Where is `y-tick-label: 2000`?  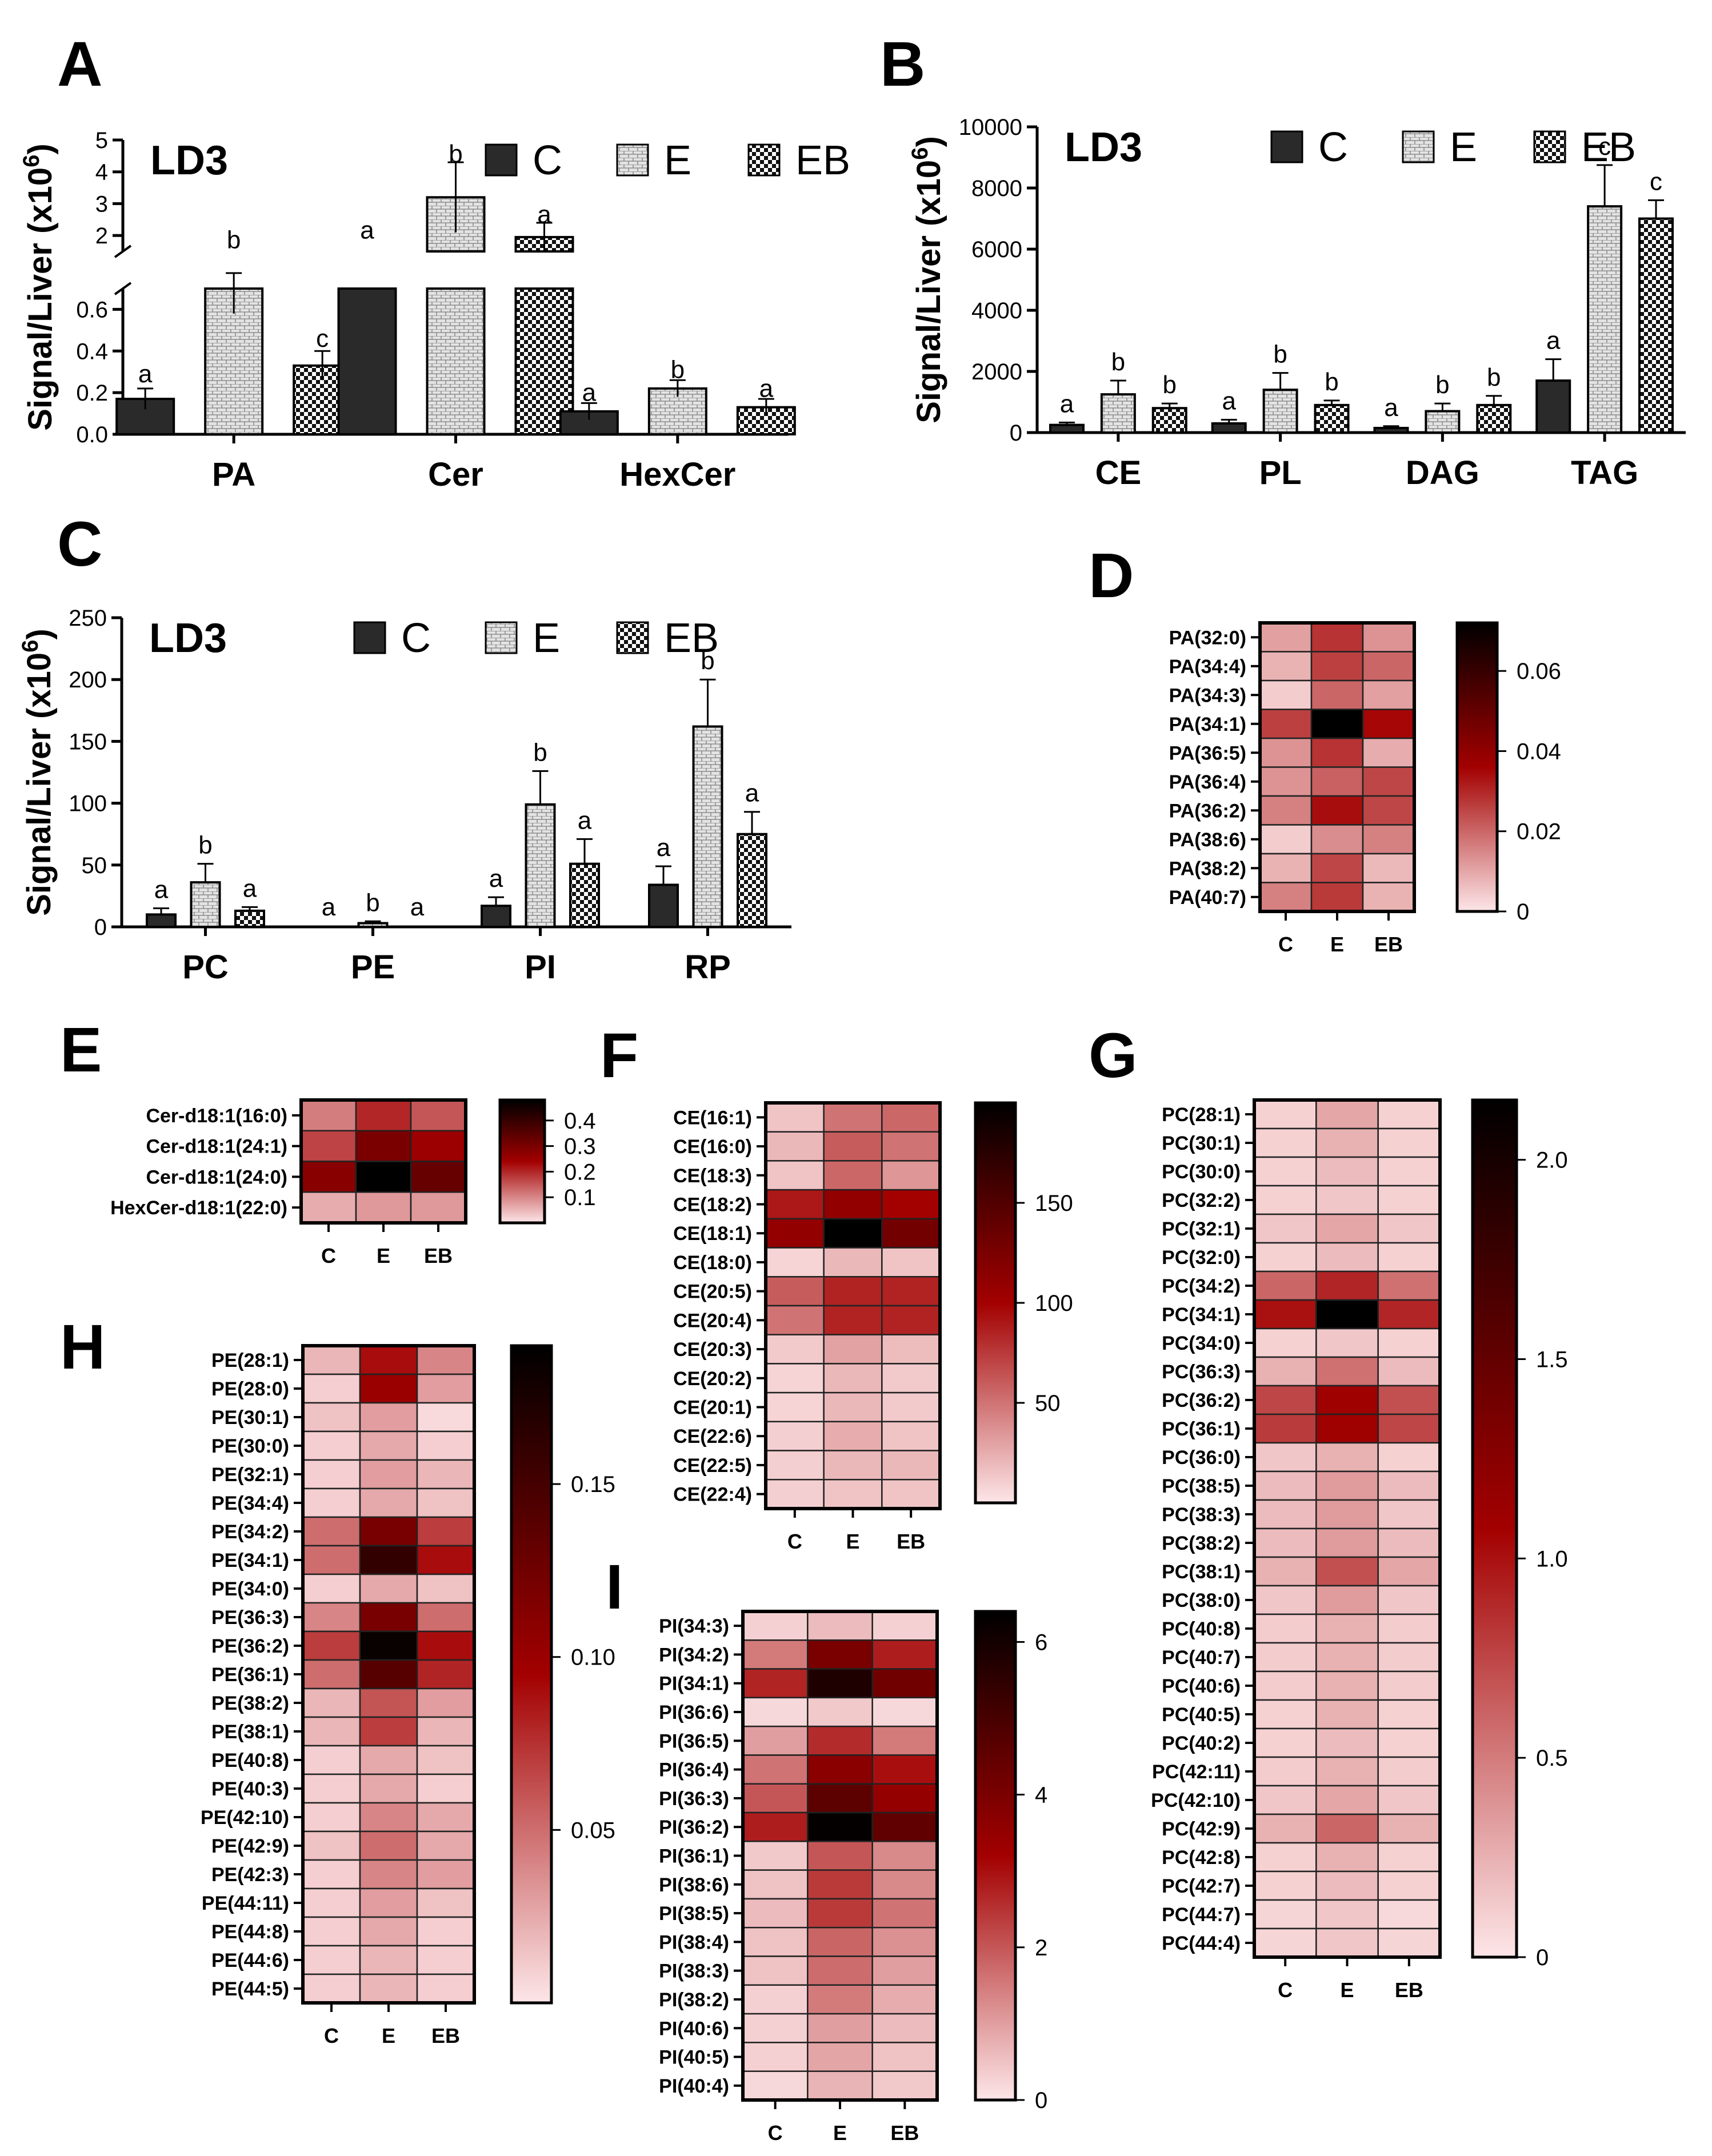 y-tick-label: 2000 is located at coordinates (996, 372).